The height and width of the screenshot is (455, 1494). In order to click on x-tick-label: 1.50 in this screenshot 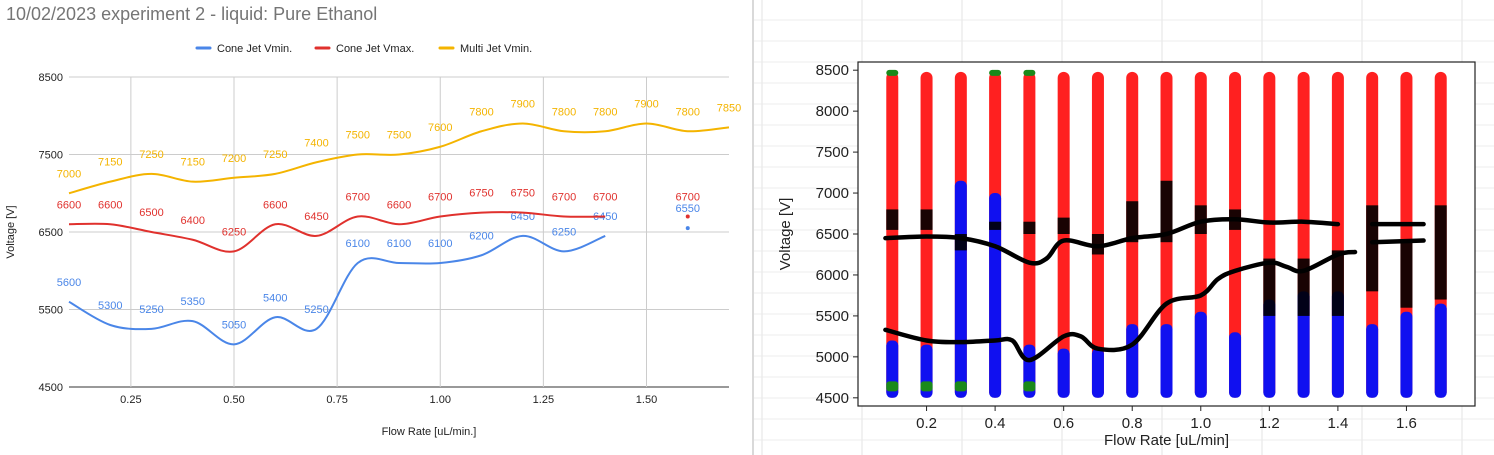, I will do `click(646, 400)`.